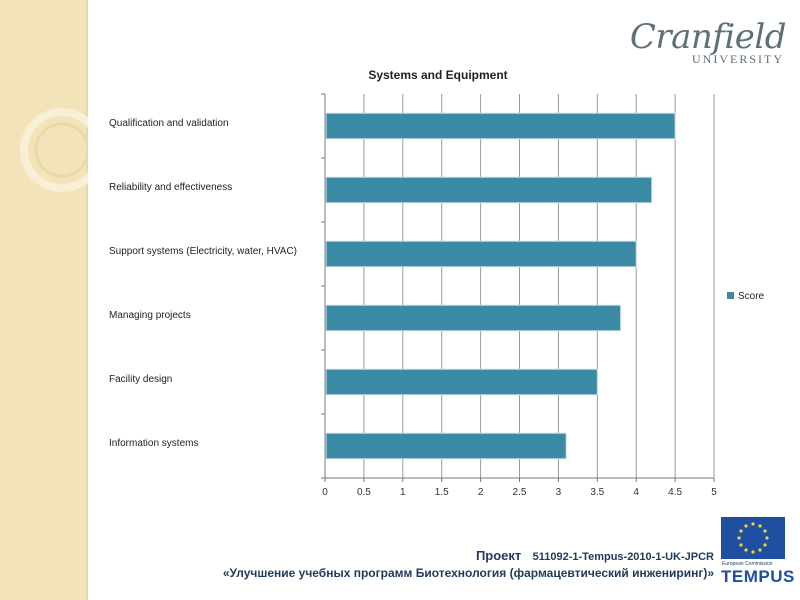 Image resolution: width=800 pixels, height=600 pixels. Describe the element at coordinates (150, 315) in the screenshot. I see `category-label: Managing projects` at that location.